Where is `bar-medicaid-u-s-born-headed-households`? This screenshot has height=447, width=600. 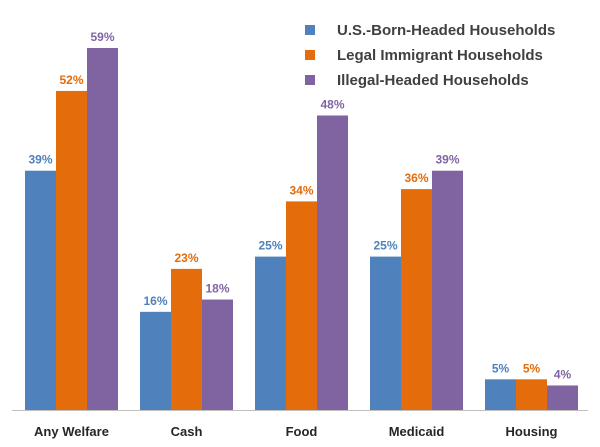
bar-medicaid-u-s-born-headed-households is located at coordinates (385, 333).